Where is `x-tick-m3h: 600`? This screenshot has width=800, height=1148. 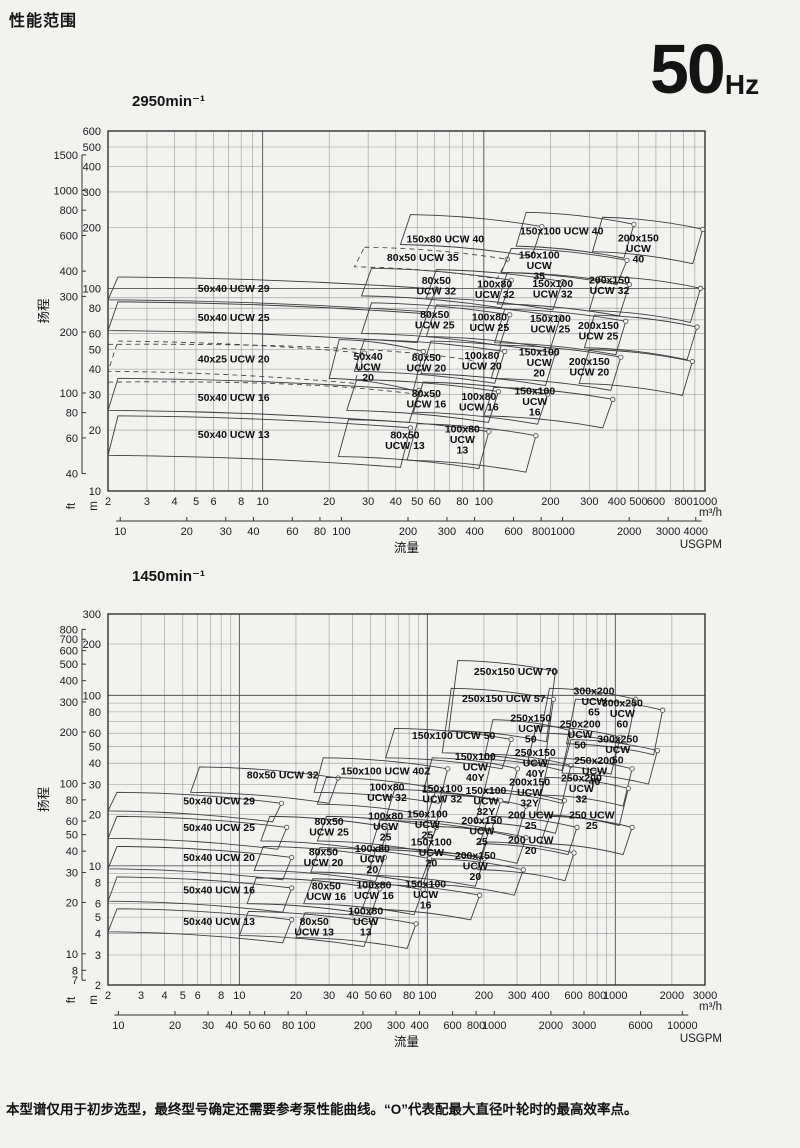 x-tick-m3h: 600 is located at coordinates (656, 502).